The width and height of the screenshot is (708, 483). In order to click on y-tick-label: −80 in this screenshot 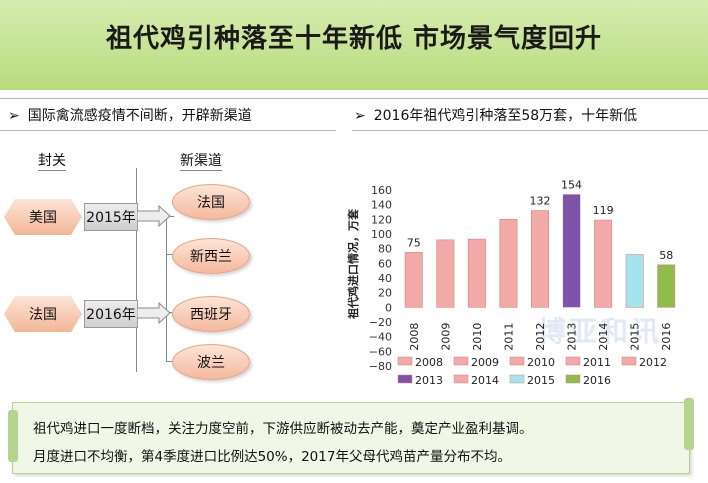, I will do `click(380, 366)`.